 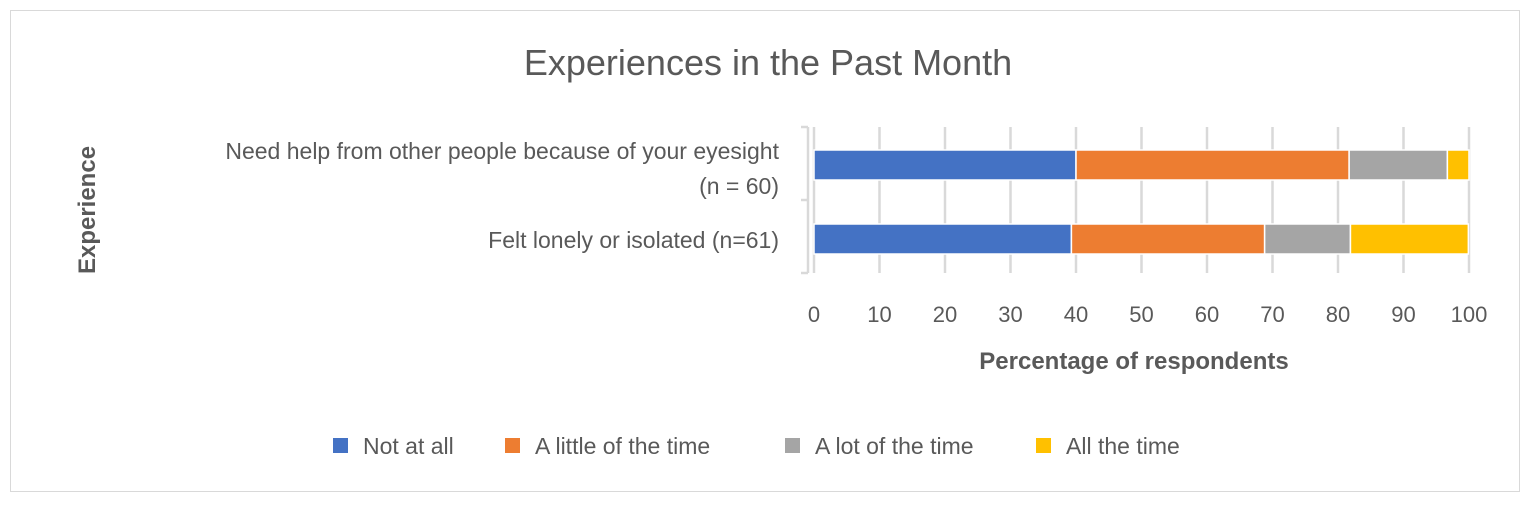 I want to click on y-axis-title: Experience, so click(x=87, y=210).